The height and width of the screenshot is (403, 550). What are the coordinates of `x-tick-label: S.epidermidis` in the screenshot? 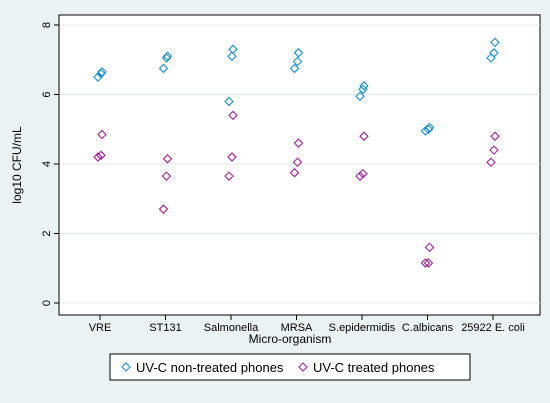 It's located at (362, 328).